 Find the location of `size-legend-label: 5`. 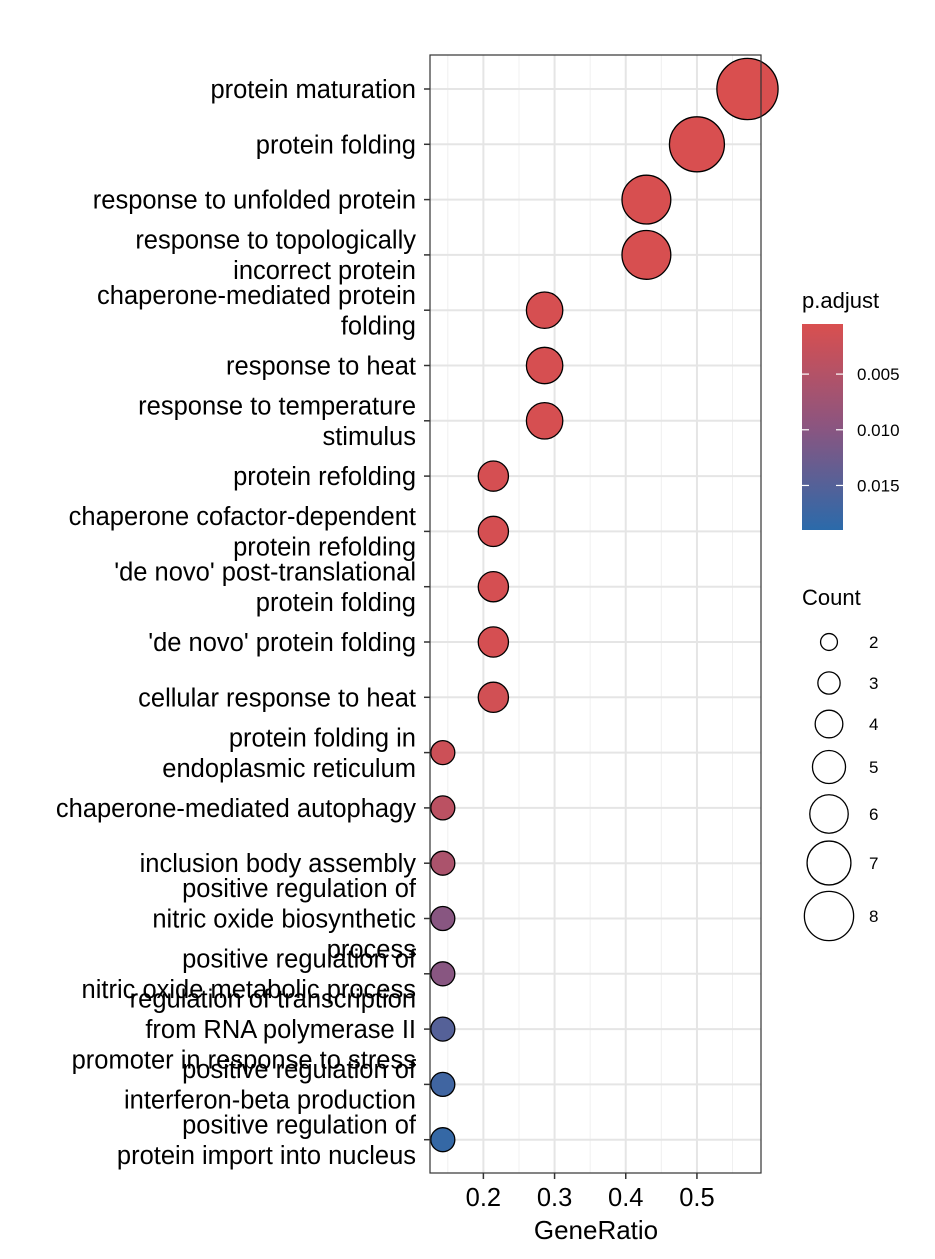

size-legend-label: 5 is located at coordinates (873, 767).